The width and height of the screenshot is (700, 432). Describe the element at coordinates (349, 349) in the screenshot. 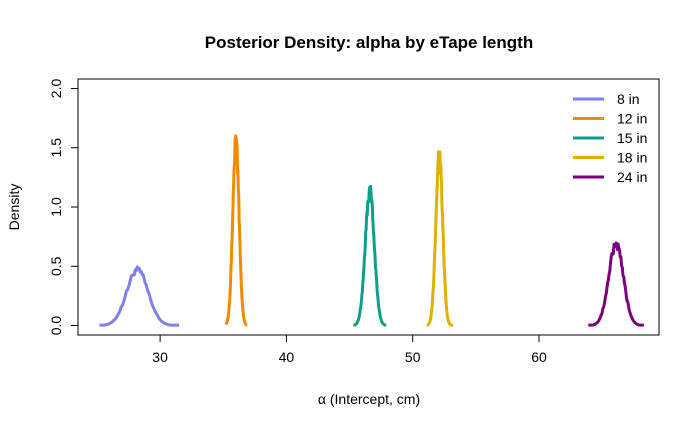

I see `x-axis: 30 40 50 60` at that location.